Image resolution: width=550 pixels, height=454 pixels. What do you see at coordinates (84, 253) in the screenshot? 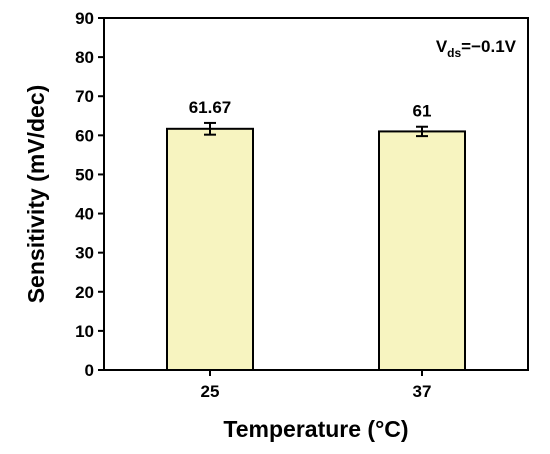
I see `y-tick-label: 30` at bounding box center [84, 253].